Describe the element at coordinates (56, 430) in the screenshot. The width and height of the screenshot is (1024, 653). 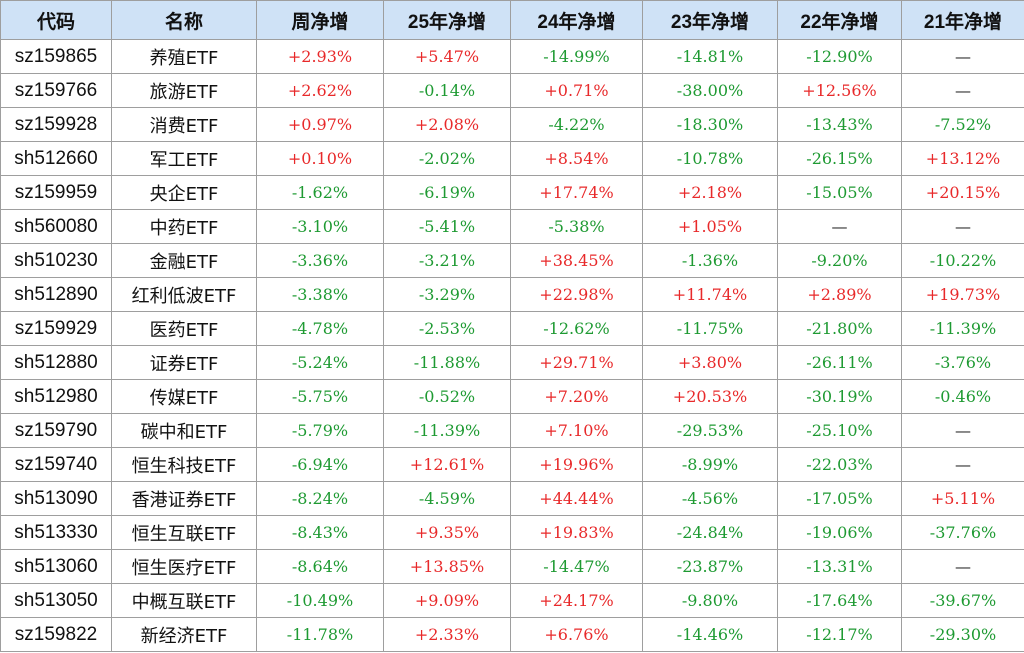
I see `cell-code: sz159790` at that location.